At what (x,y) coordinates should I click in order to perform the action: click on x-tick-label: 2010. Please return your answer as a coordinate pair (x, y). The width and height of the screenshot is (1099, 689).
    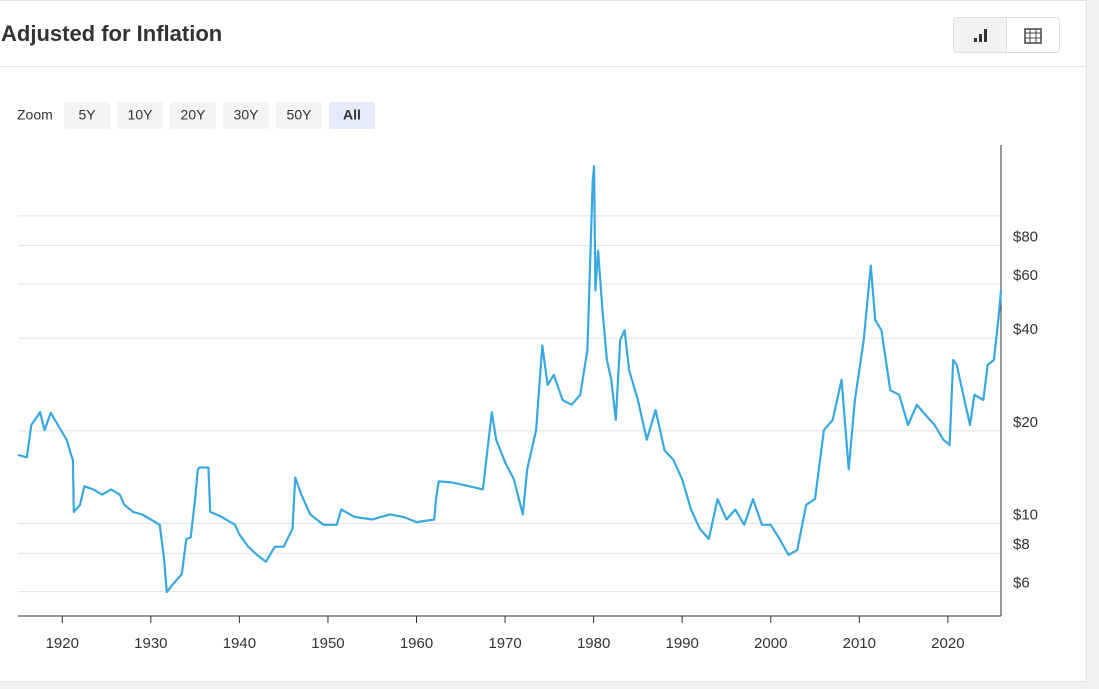
    Looking at the image, I should click on (859, 643).